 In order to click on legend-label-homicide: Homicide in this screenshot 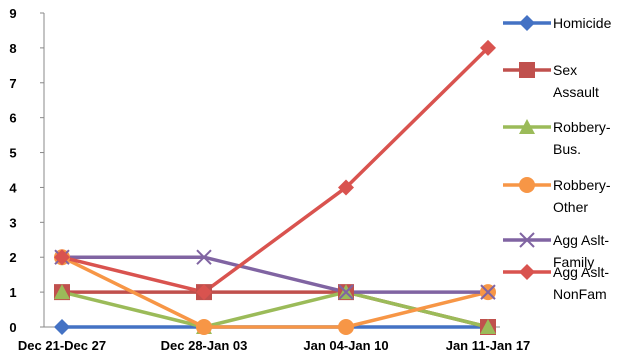, I will do `click(582, 23)`.